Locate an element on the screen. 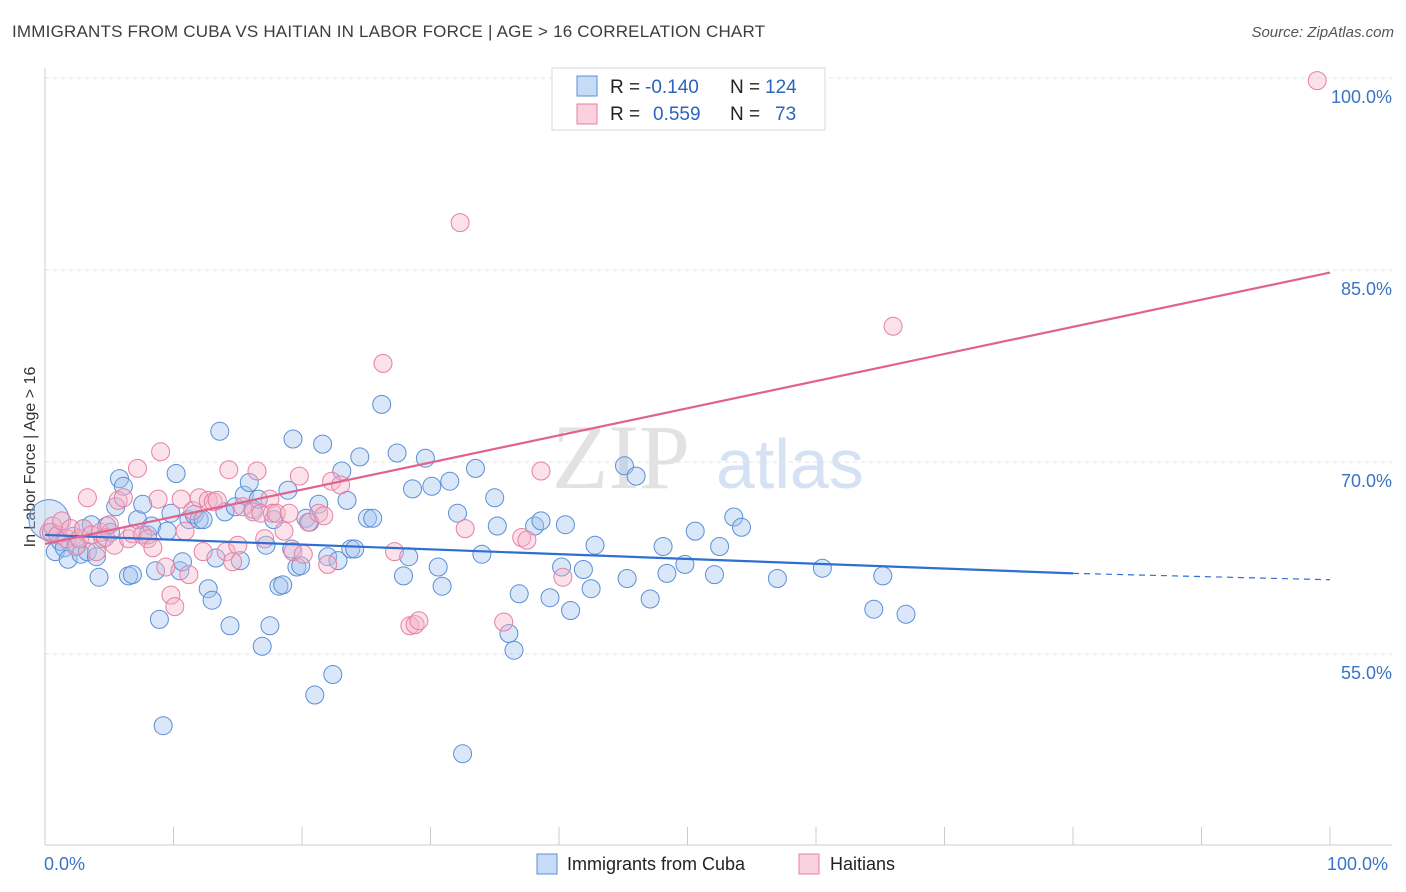 Image resolution: width=1406 pixels, height=892 pixels. bottom-legend-swatch-haitians is located at coordinates (809, 864).